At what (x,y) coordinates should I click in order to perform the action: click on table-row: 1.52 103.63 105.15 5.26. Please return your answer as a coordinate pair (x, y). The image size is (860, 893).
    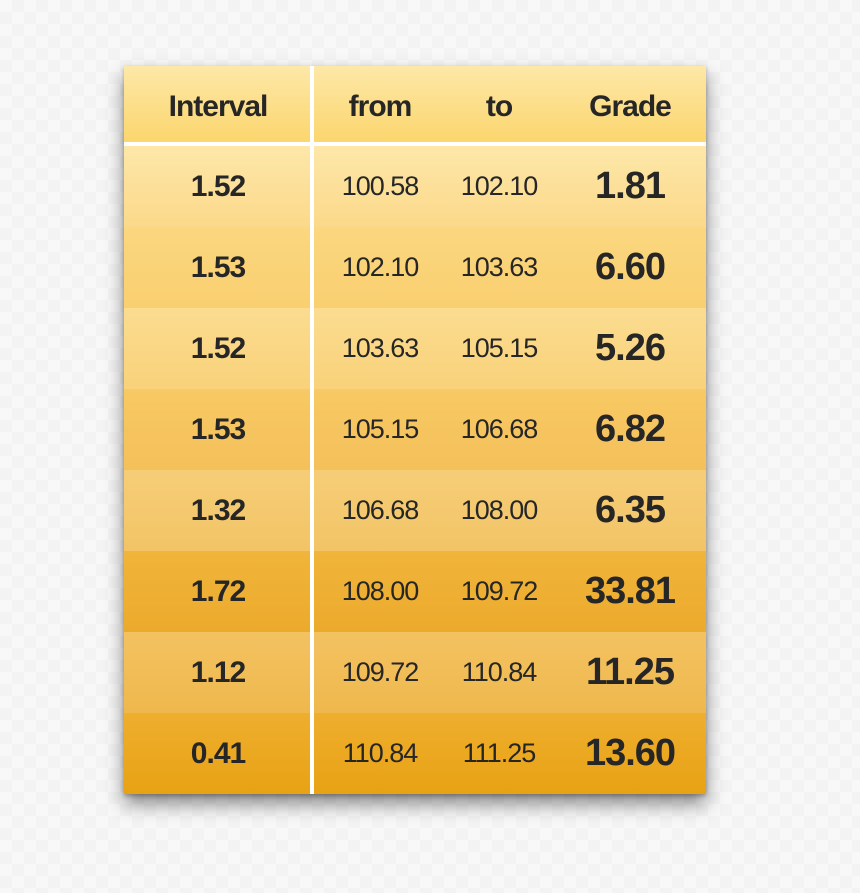
    Looking at the image, I should click on (415, 348).